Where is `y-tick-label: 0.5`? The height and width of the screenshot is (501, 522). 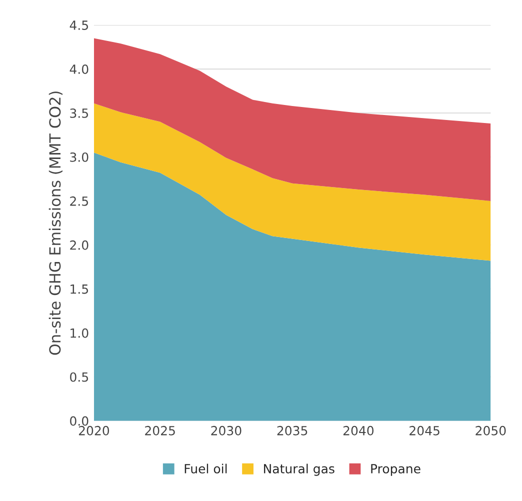
y-tick-label: 0.5 is located at coordinates (79, 377).